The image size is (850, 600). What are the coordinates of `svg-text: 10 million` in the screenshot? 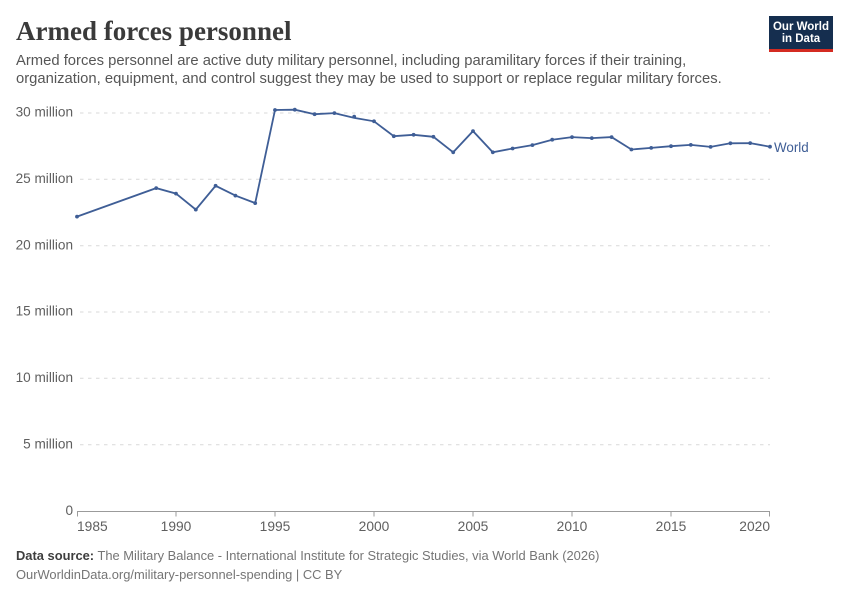 It's located at (44, 377).